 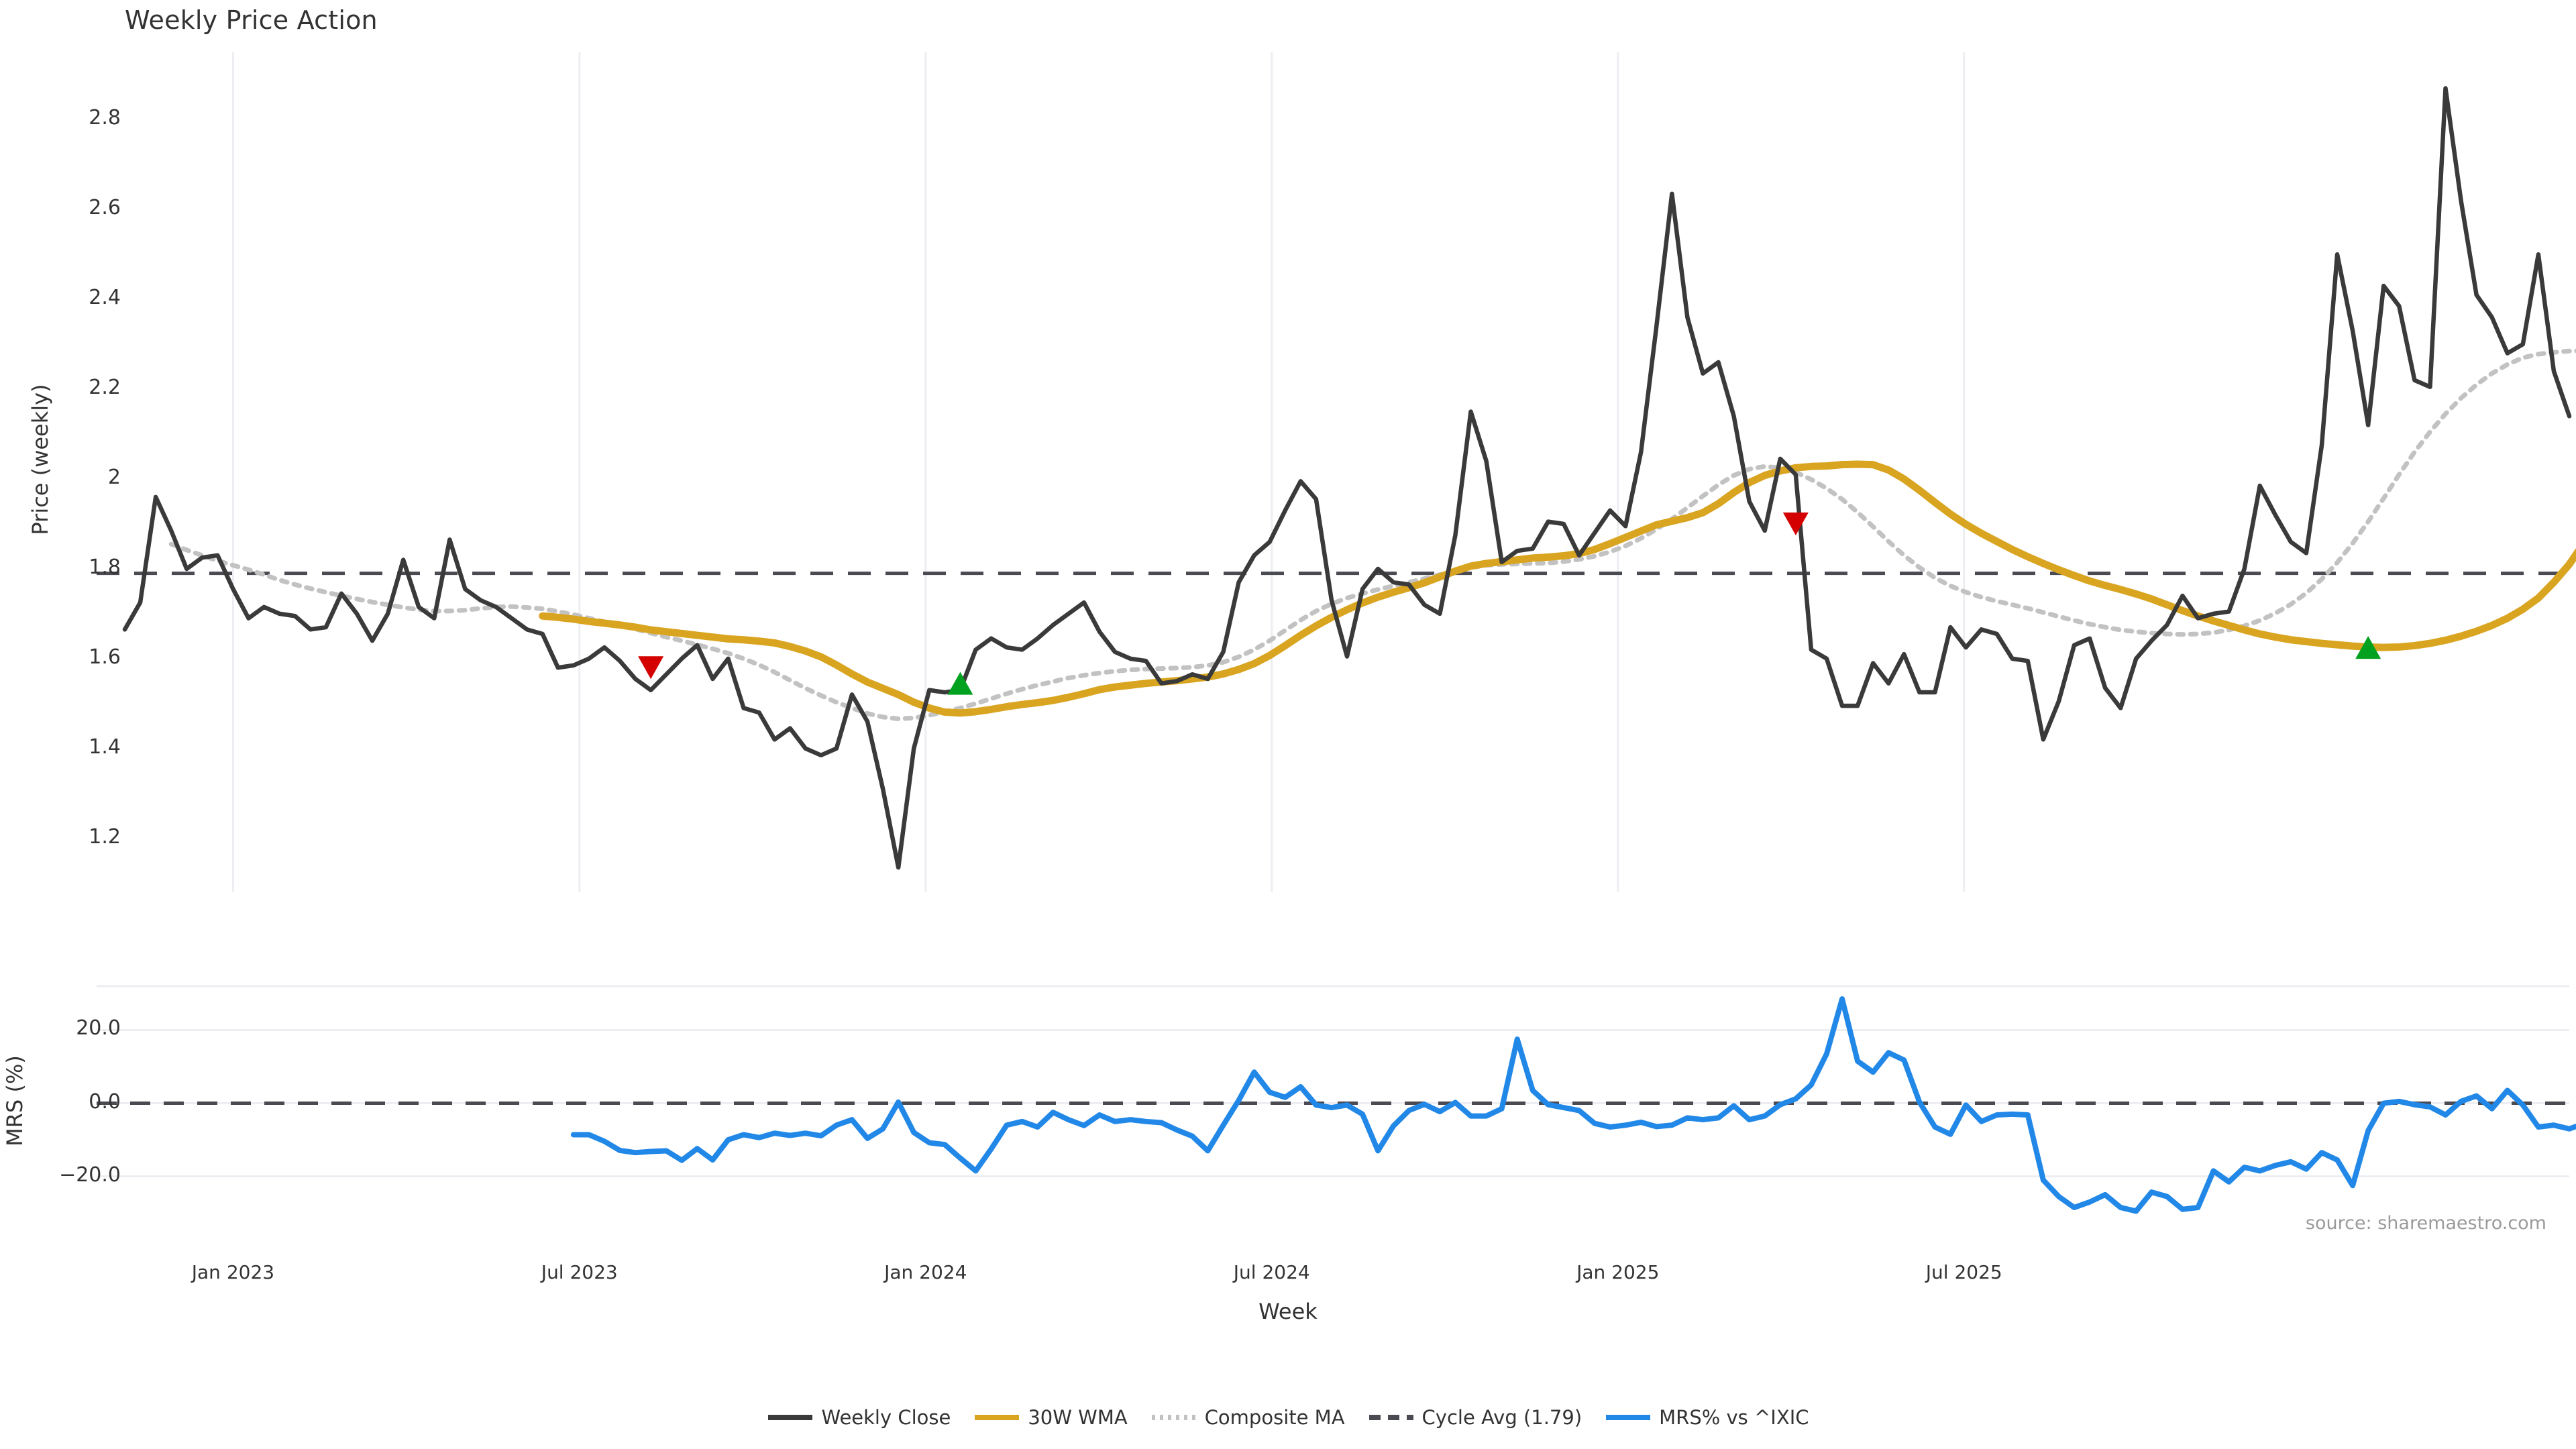 I want to click on x-tick-jul-2025: Jul 2025, so click(x=1963, y=1272).